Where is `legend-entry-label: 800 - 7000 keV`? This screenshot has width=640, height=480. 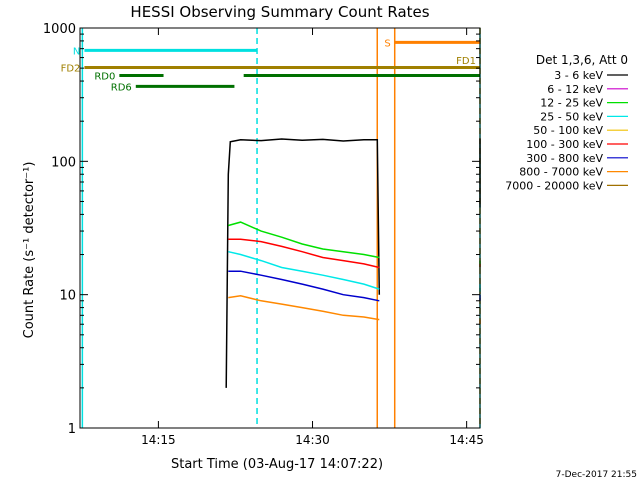 legend-entry-label: 800 - 7000 keV is located at coordinates (561, 172).